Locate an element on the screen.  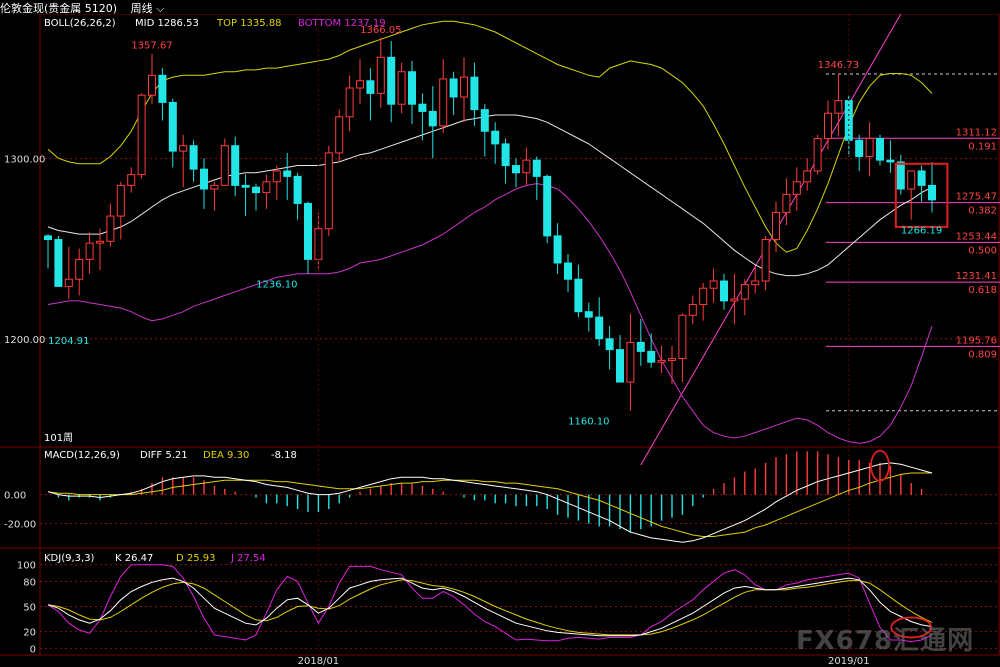
fib-ratio-label: 0.191 is located at coordinates (982, 146).